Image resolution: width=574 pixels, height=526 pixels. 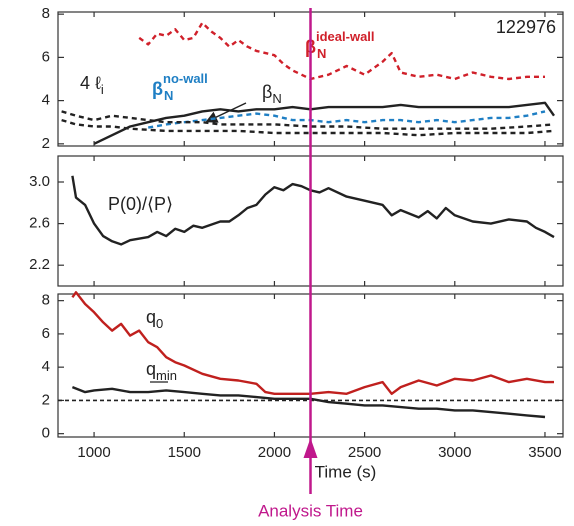 What do you see at coordinates (46, 433) in the screenshot?
I see `y-tick-label: 0` at bounding box center [46, 433].